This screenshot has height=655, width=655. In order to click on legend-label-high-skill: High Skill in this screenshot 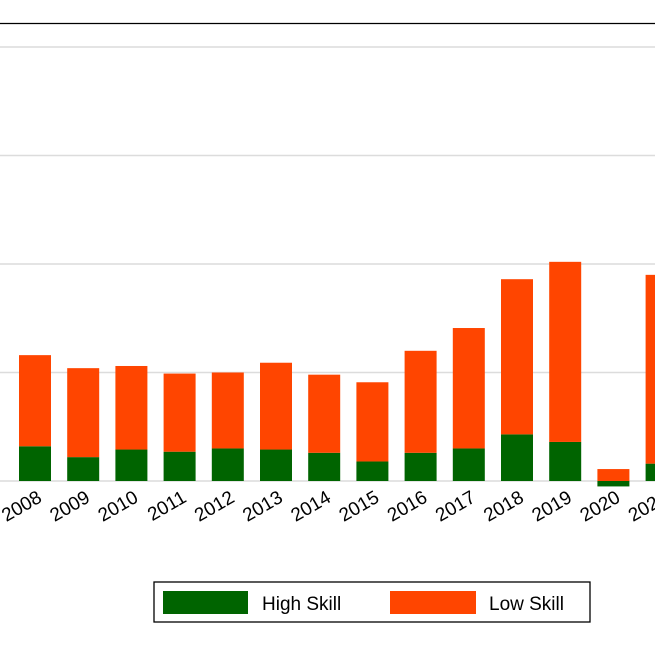, I will do `click(301, 604)`.